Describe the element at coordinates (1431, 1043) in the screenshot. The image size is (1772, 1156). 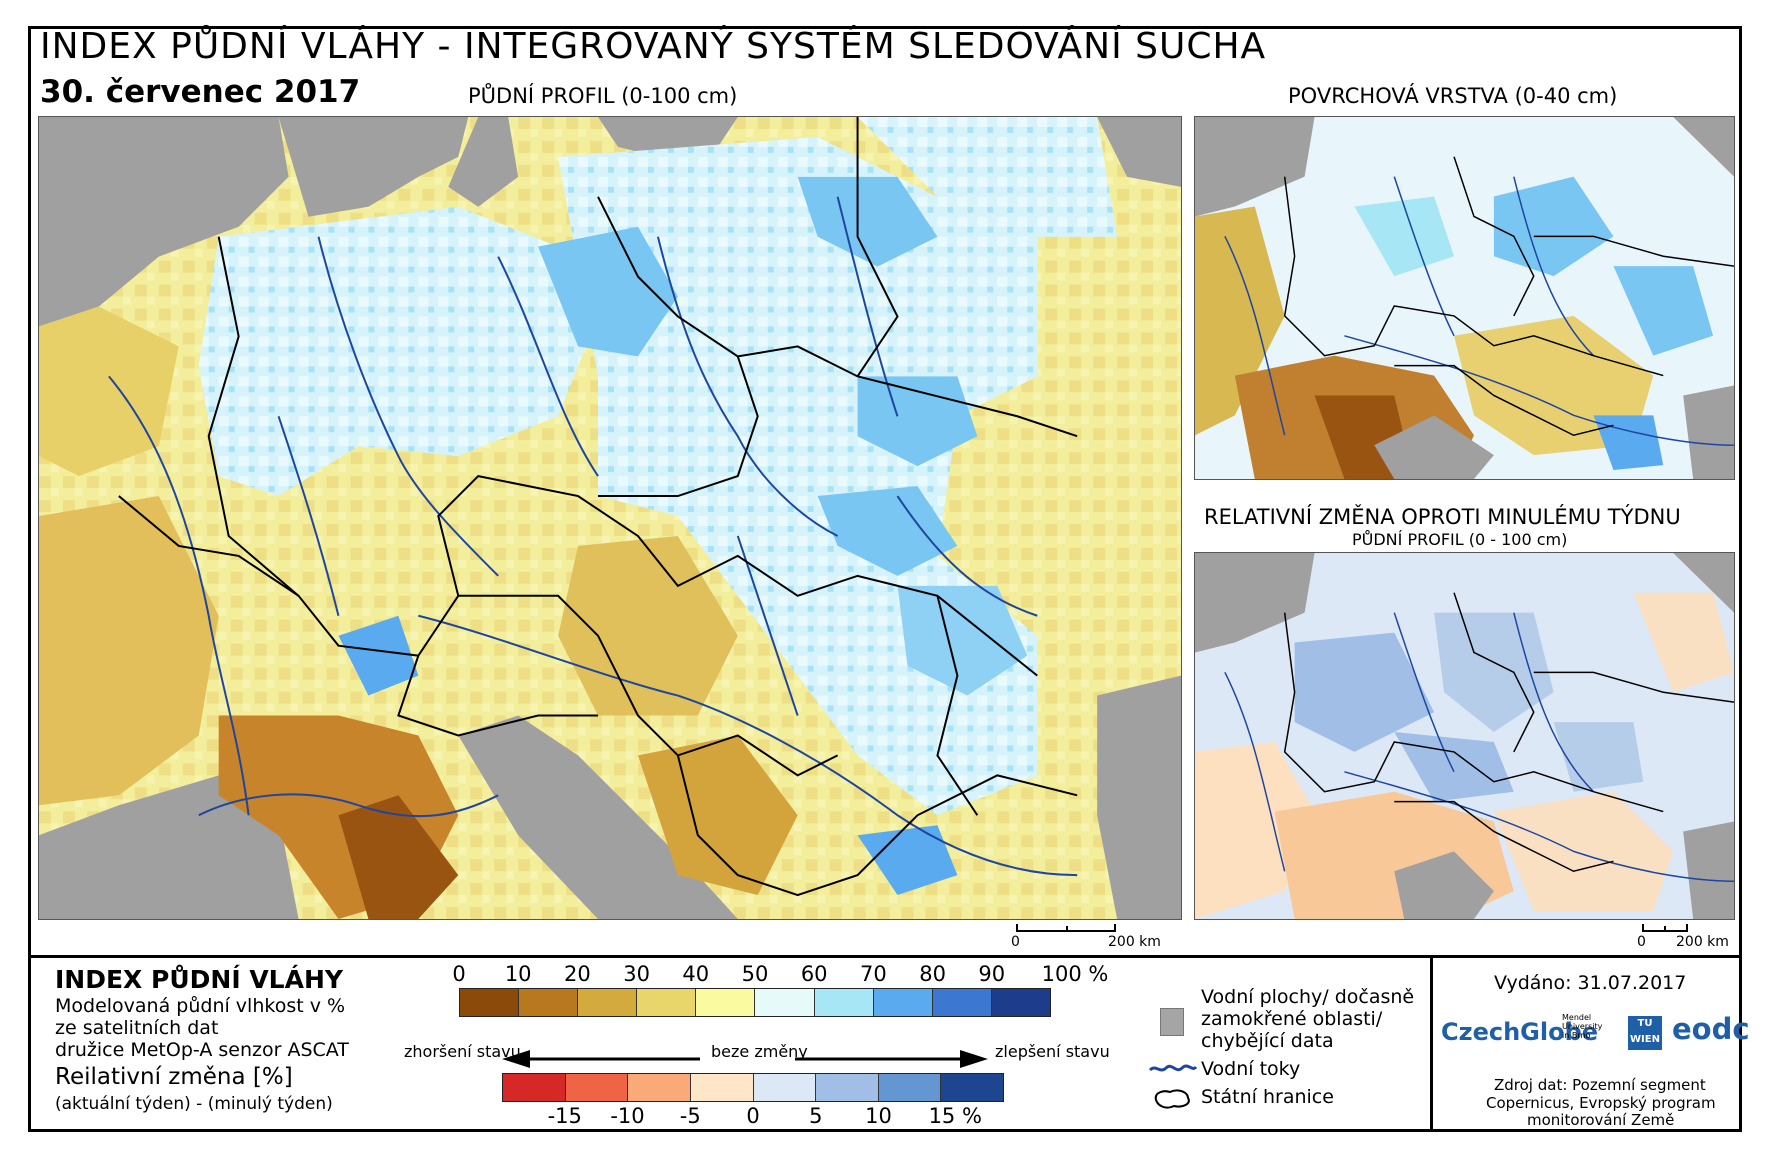
I see `legend-right-divider` at that location.